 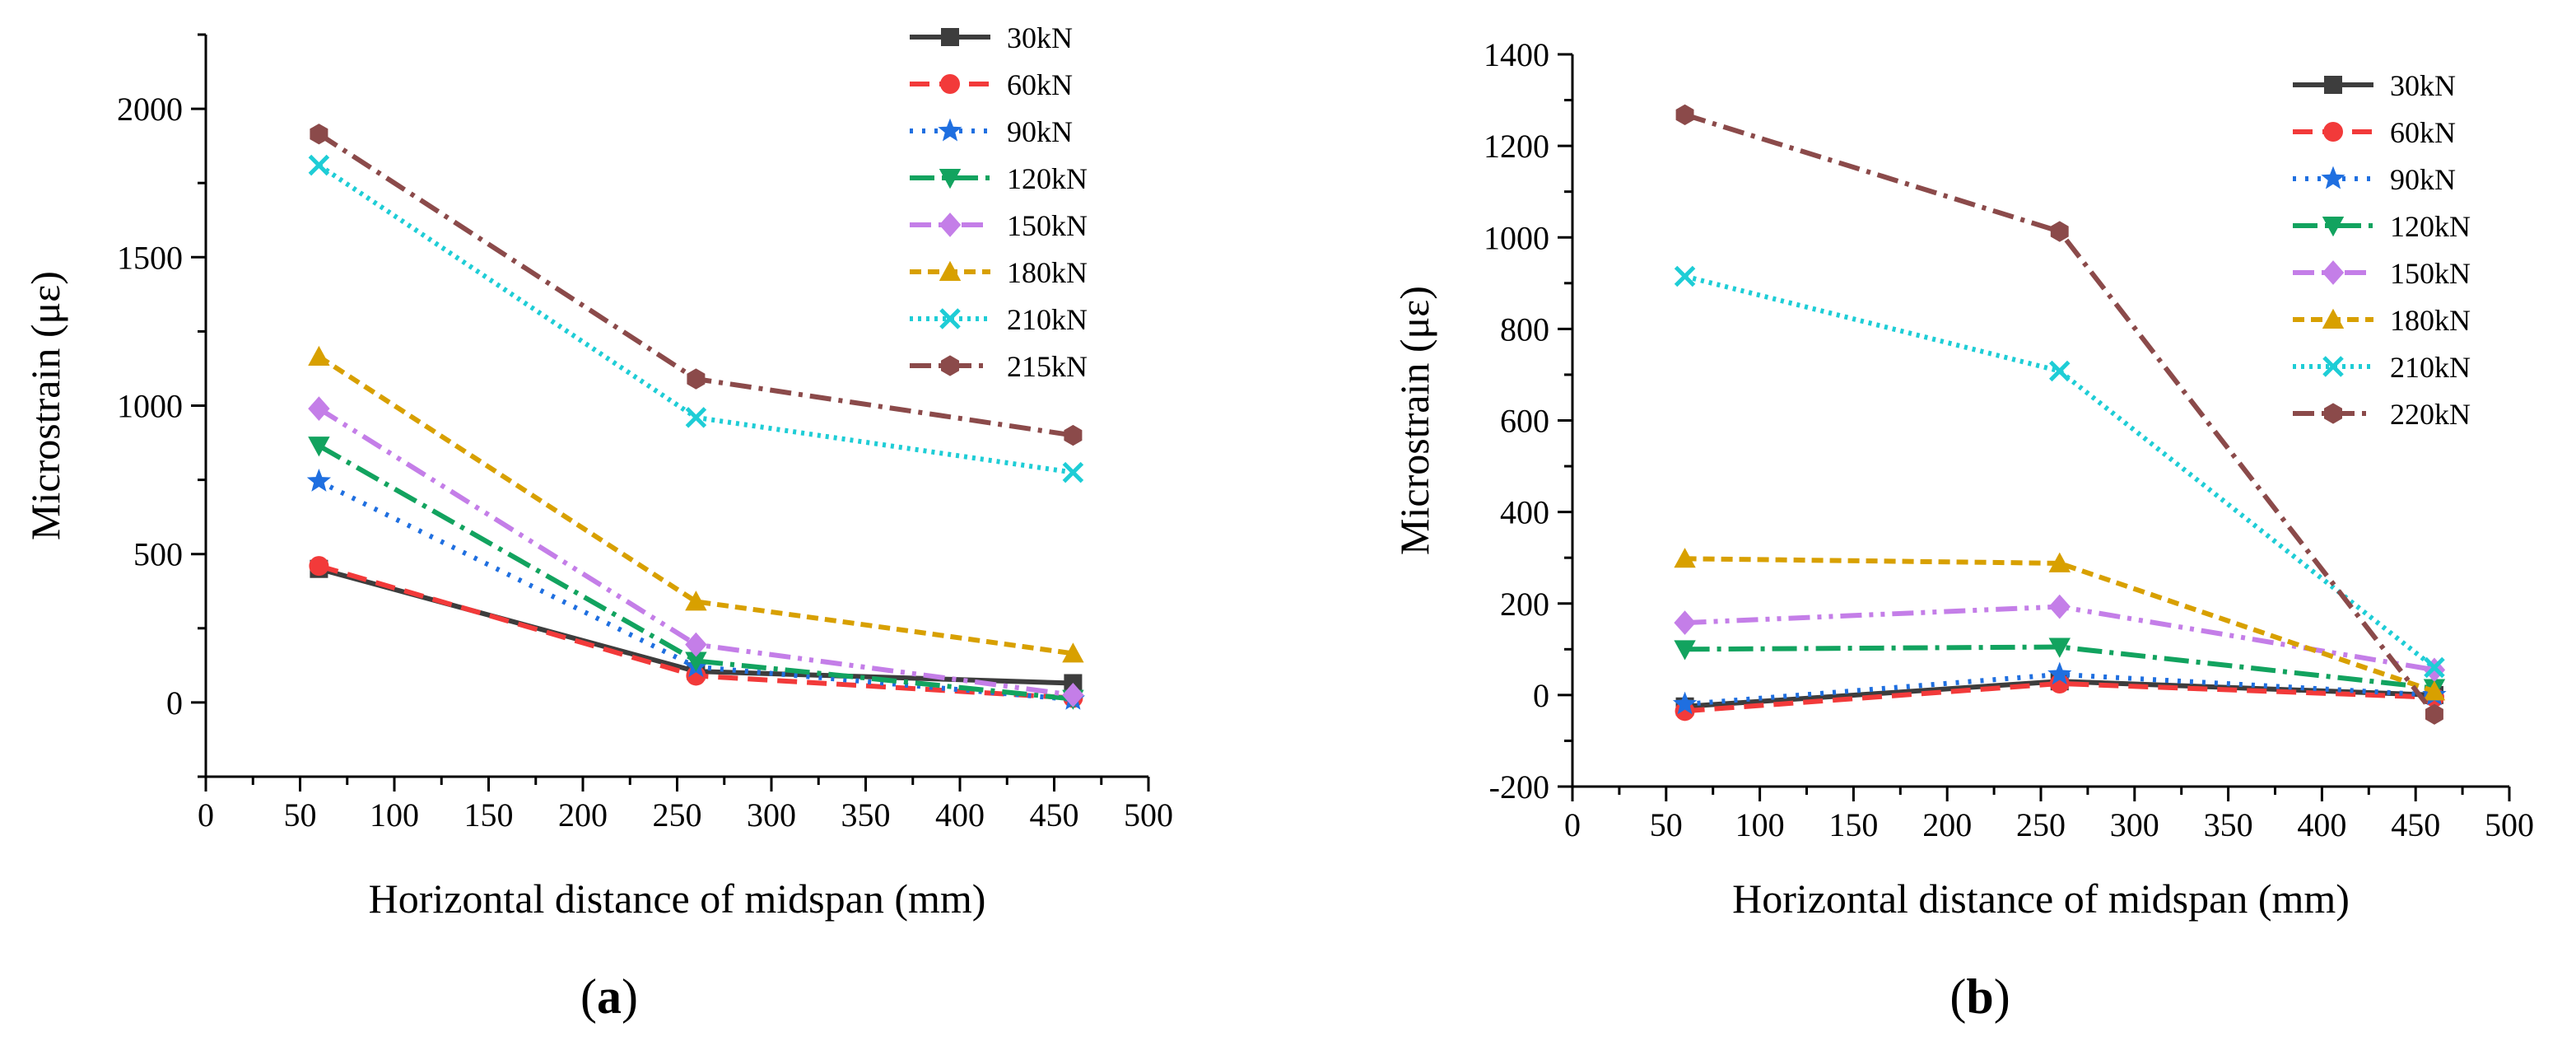 I want to click on y-tick-label: 1500, so click(x=150, y=257).